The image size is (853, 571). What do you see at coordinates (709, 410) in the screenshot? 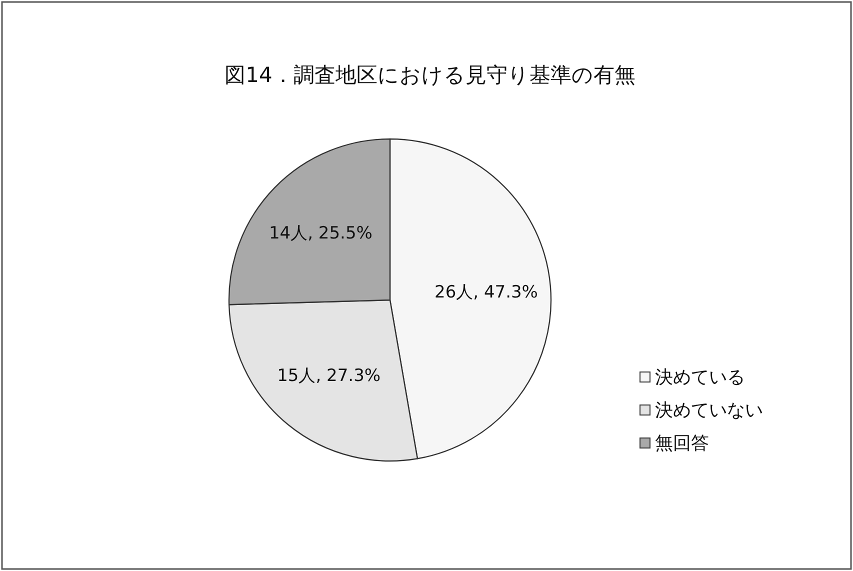
I see `legend-label: 決めていない` at bounding box center [709, 410].